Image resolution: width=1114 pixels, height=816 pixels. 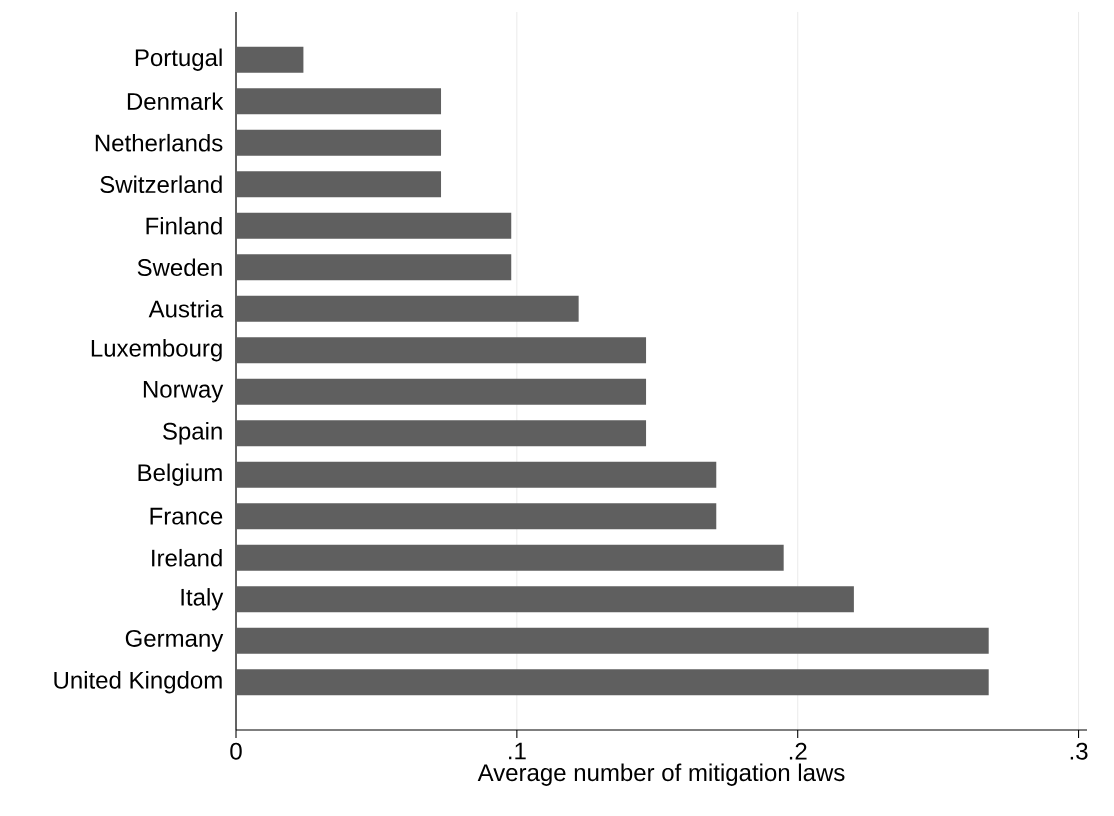 What do you see at coordinates (159, 142) in the screenshot?
I see `y-tick-label: Netherlands` at bounding box center [159, 142].